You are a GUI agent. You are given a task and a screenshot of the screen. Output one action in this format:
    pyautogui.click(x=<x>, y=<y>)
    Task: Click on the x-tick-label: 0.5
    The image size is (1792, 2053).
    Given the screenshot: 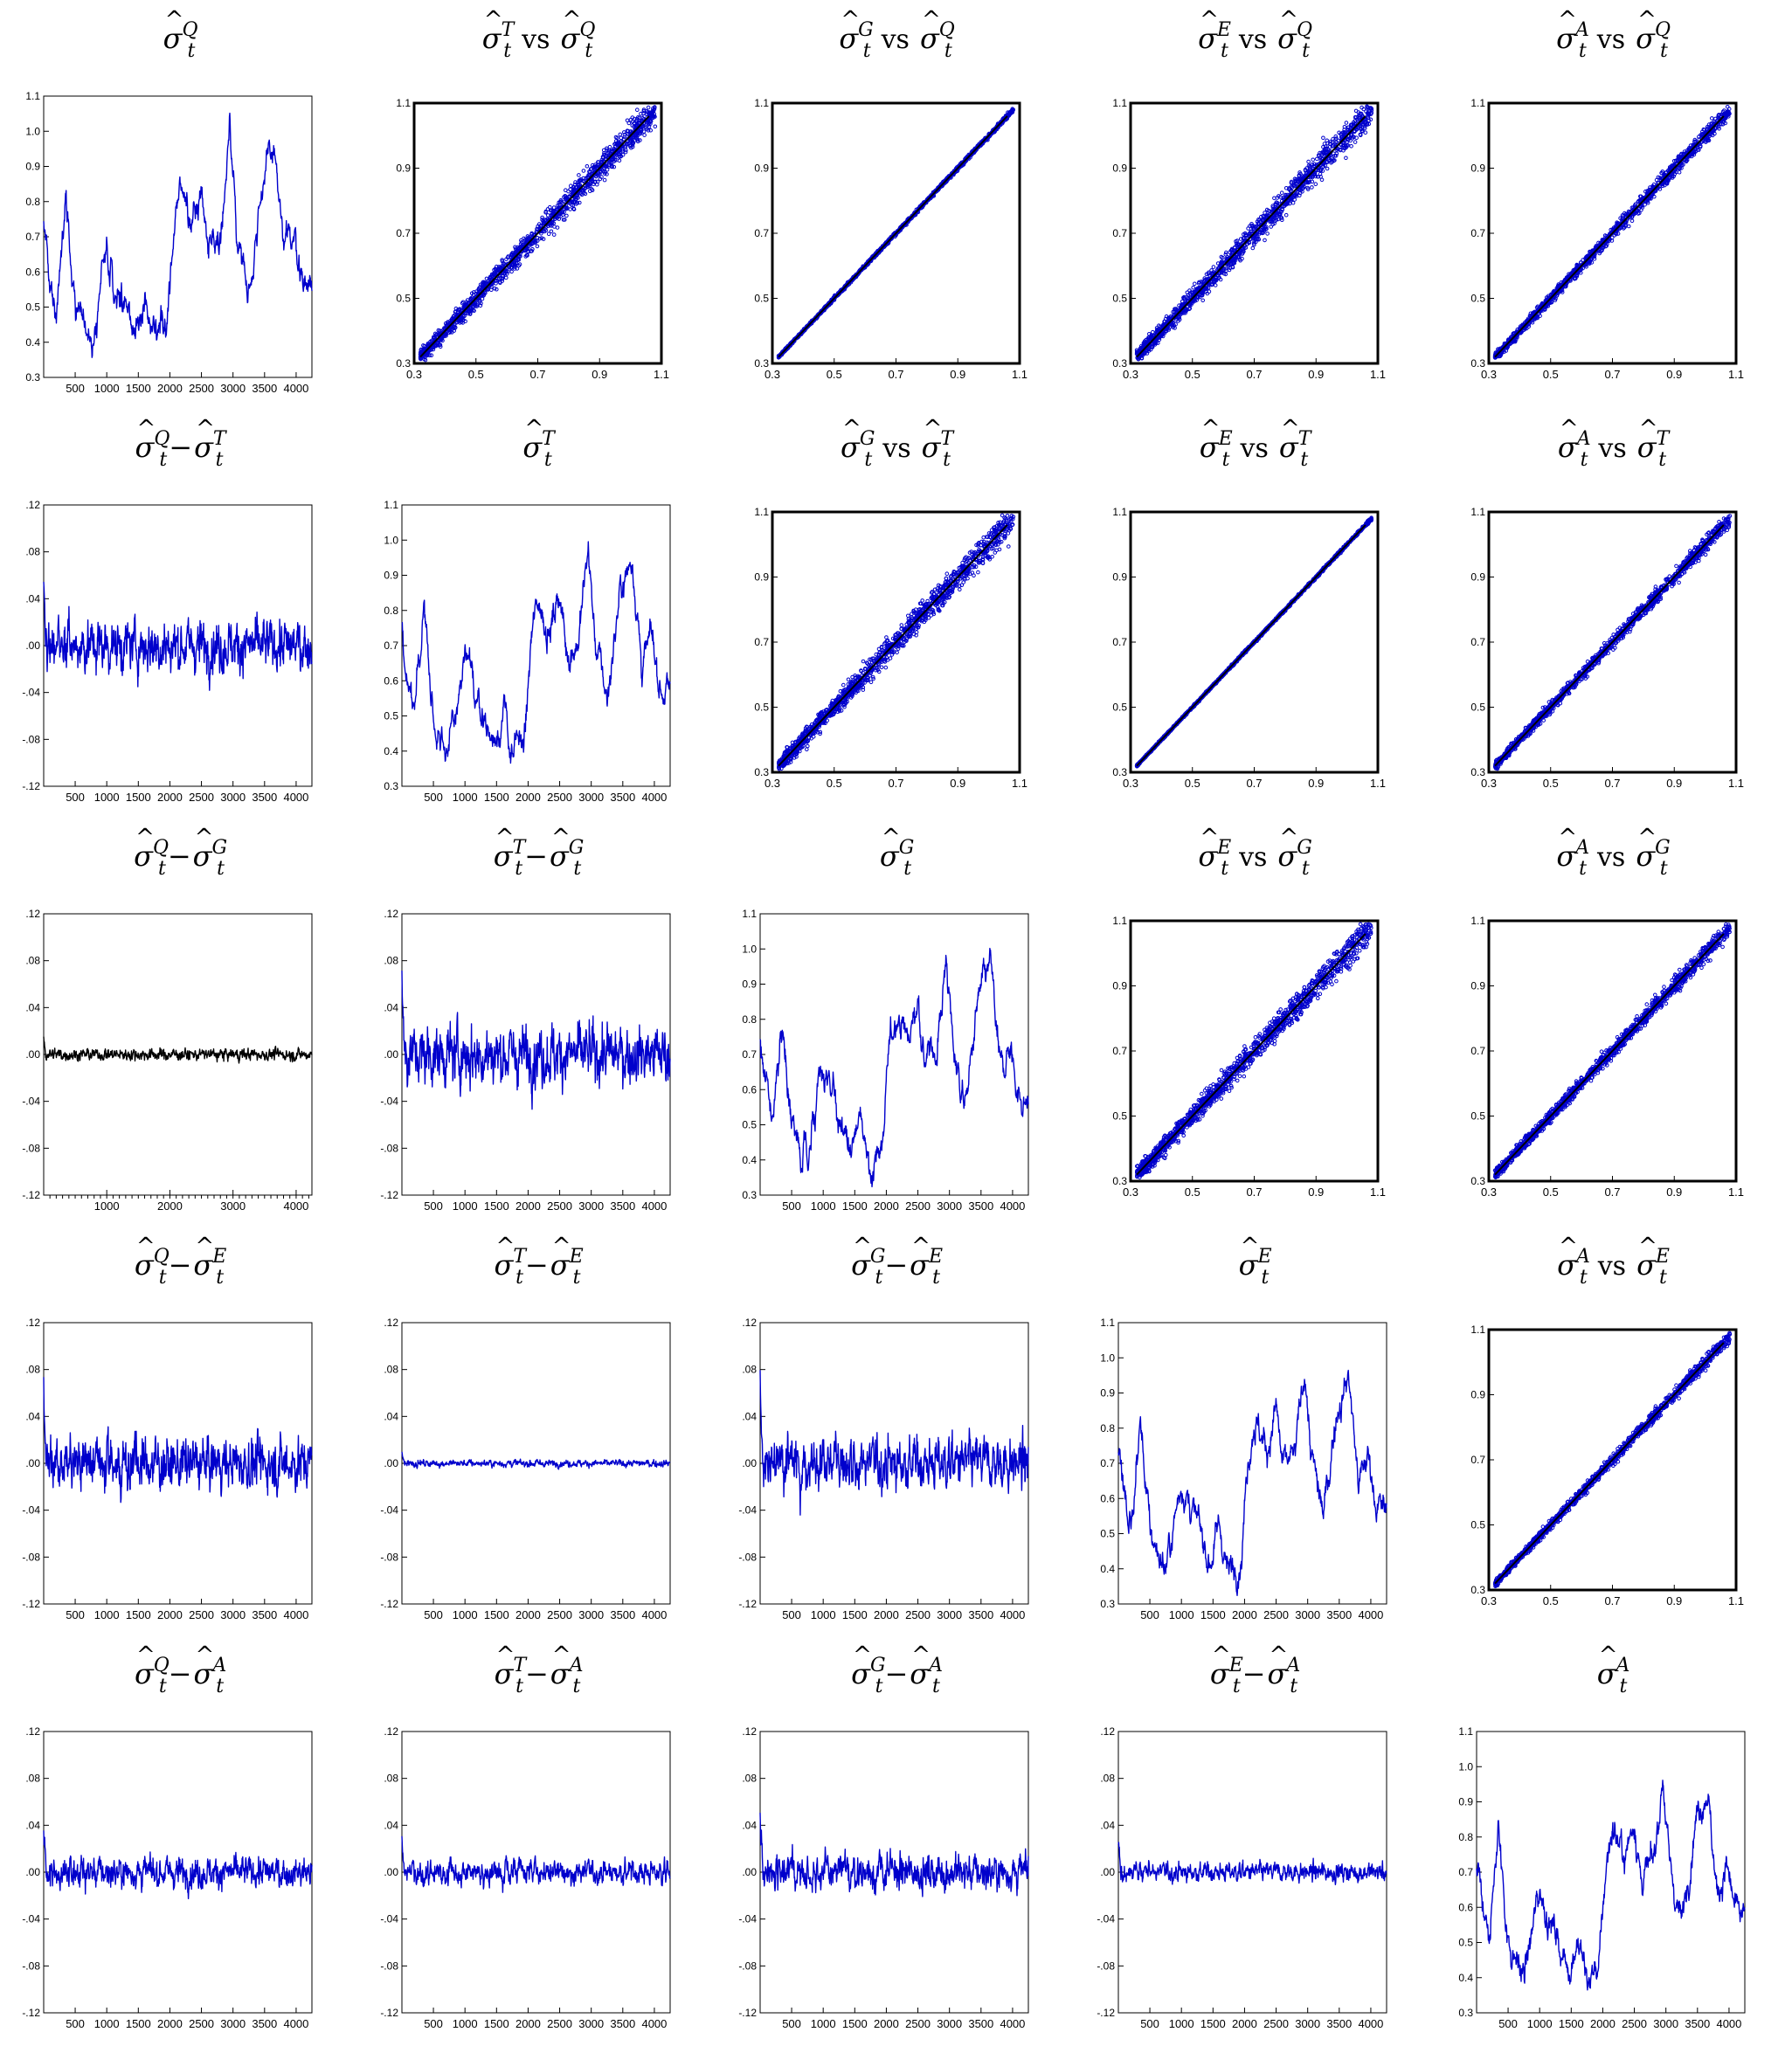 What is the action you would take?
    pyautogui.click(x=1192, y=375)
    